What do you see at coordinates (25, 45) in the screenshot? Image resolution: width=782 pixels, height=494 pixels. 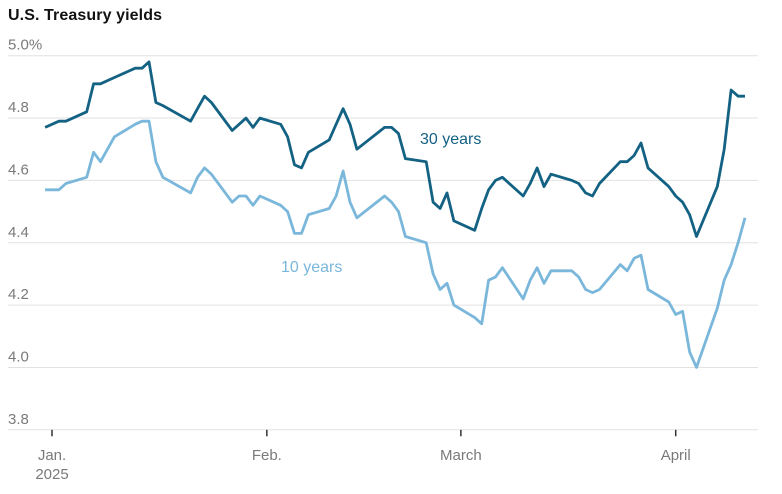 I see `y-axis-label: 5.0%` at bounding box center [25, 45].